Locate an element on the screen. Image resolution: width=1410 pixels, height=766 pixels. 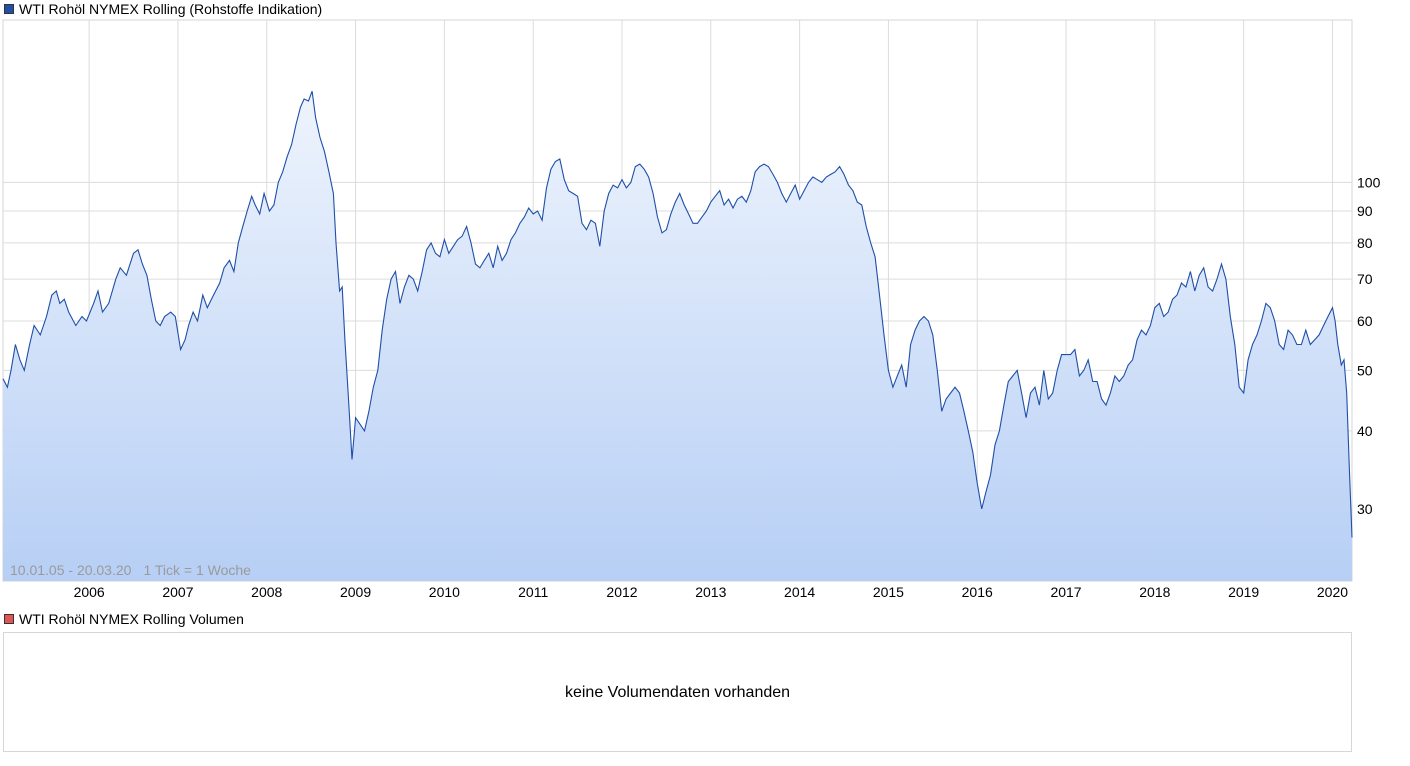
volume-chart-legend: WTI Rohöl NYMEX Rolling Volumen is located at coordinates (124, 619).